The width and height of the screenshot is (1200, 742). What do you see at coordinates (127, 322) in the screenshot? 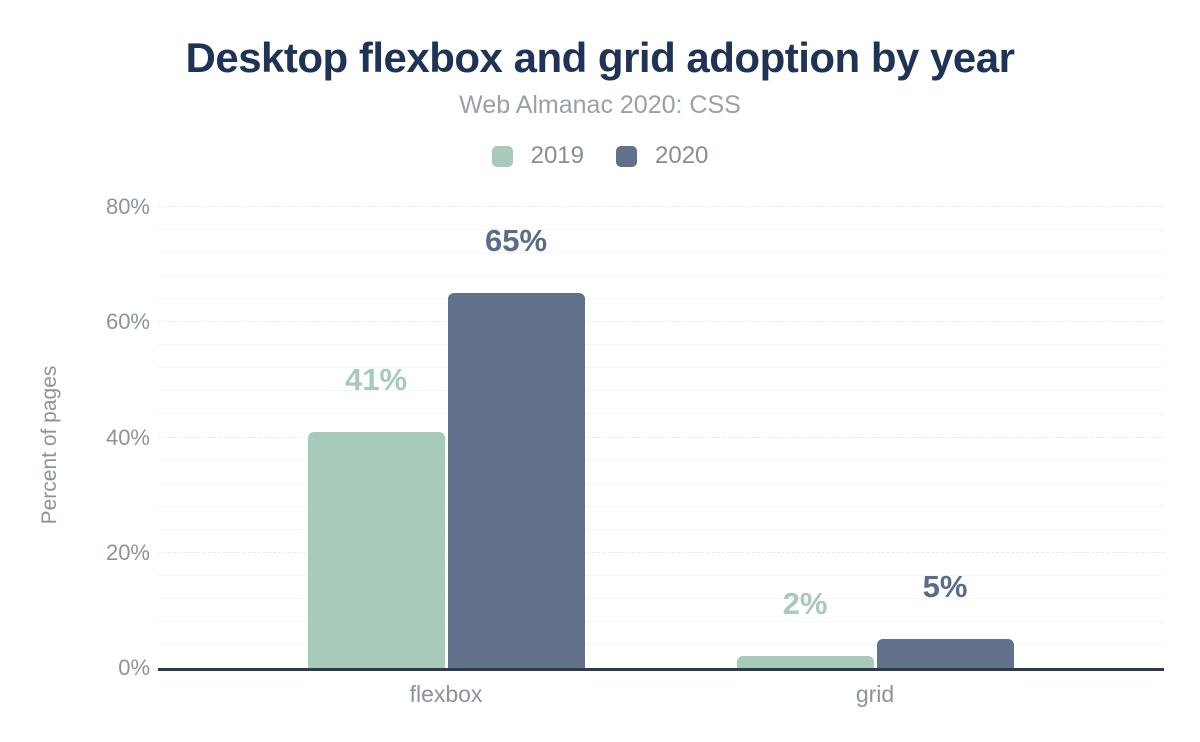
I see `y-tick-label: 60%` at bounding box center [127, 322].